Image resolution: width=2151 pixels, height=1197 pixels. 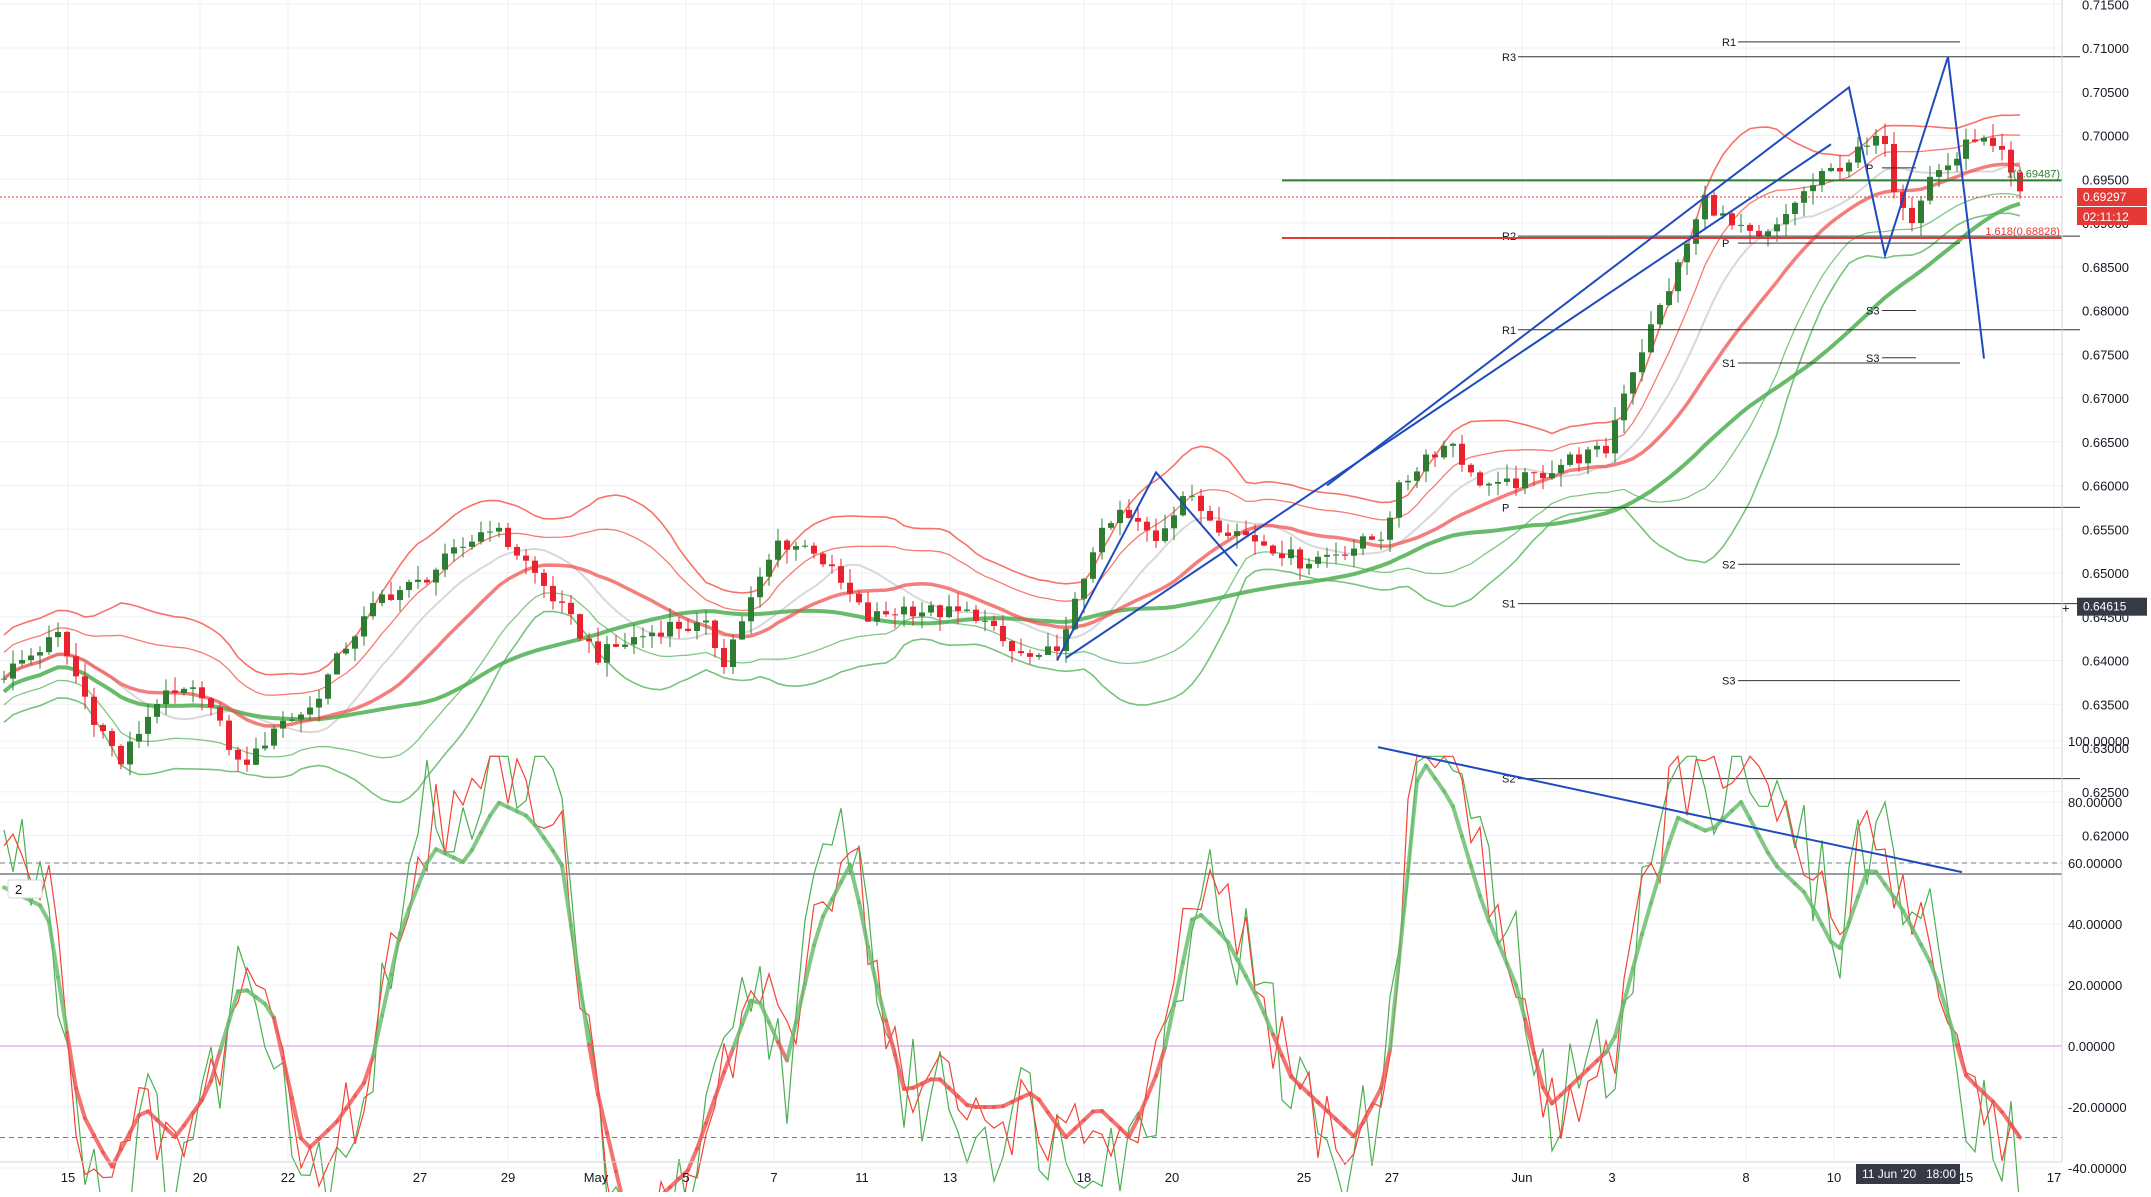 What do you see at coordinates (596, 1177) in the screenshot?
I see `time-tick: May` at bounding box center [596, 1177].